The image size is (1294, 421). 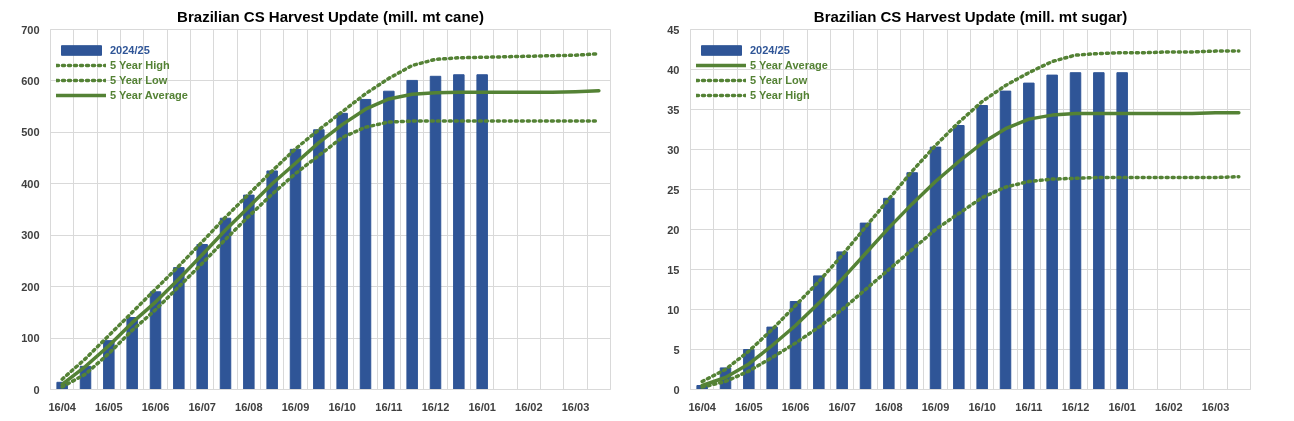 I want to click on y-tick-label: 5, so click(x=676, y=349).